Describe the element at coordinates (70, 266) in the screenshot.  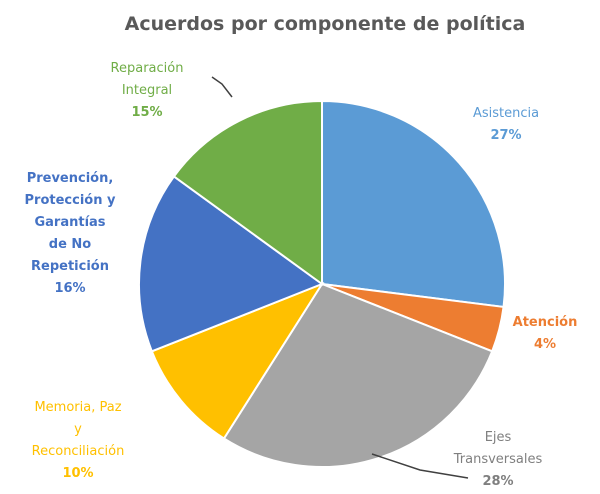
I see `slice-category-label: Repetición` at that location.